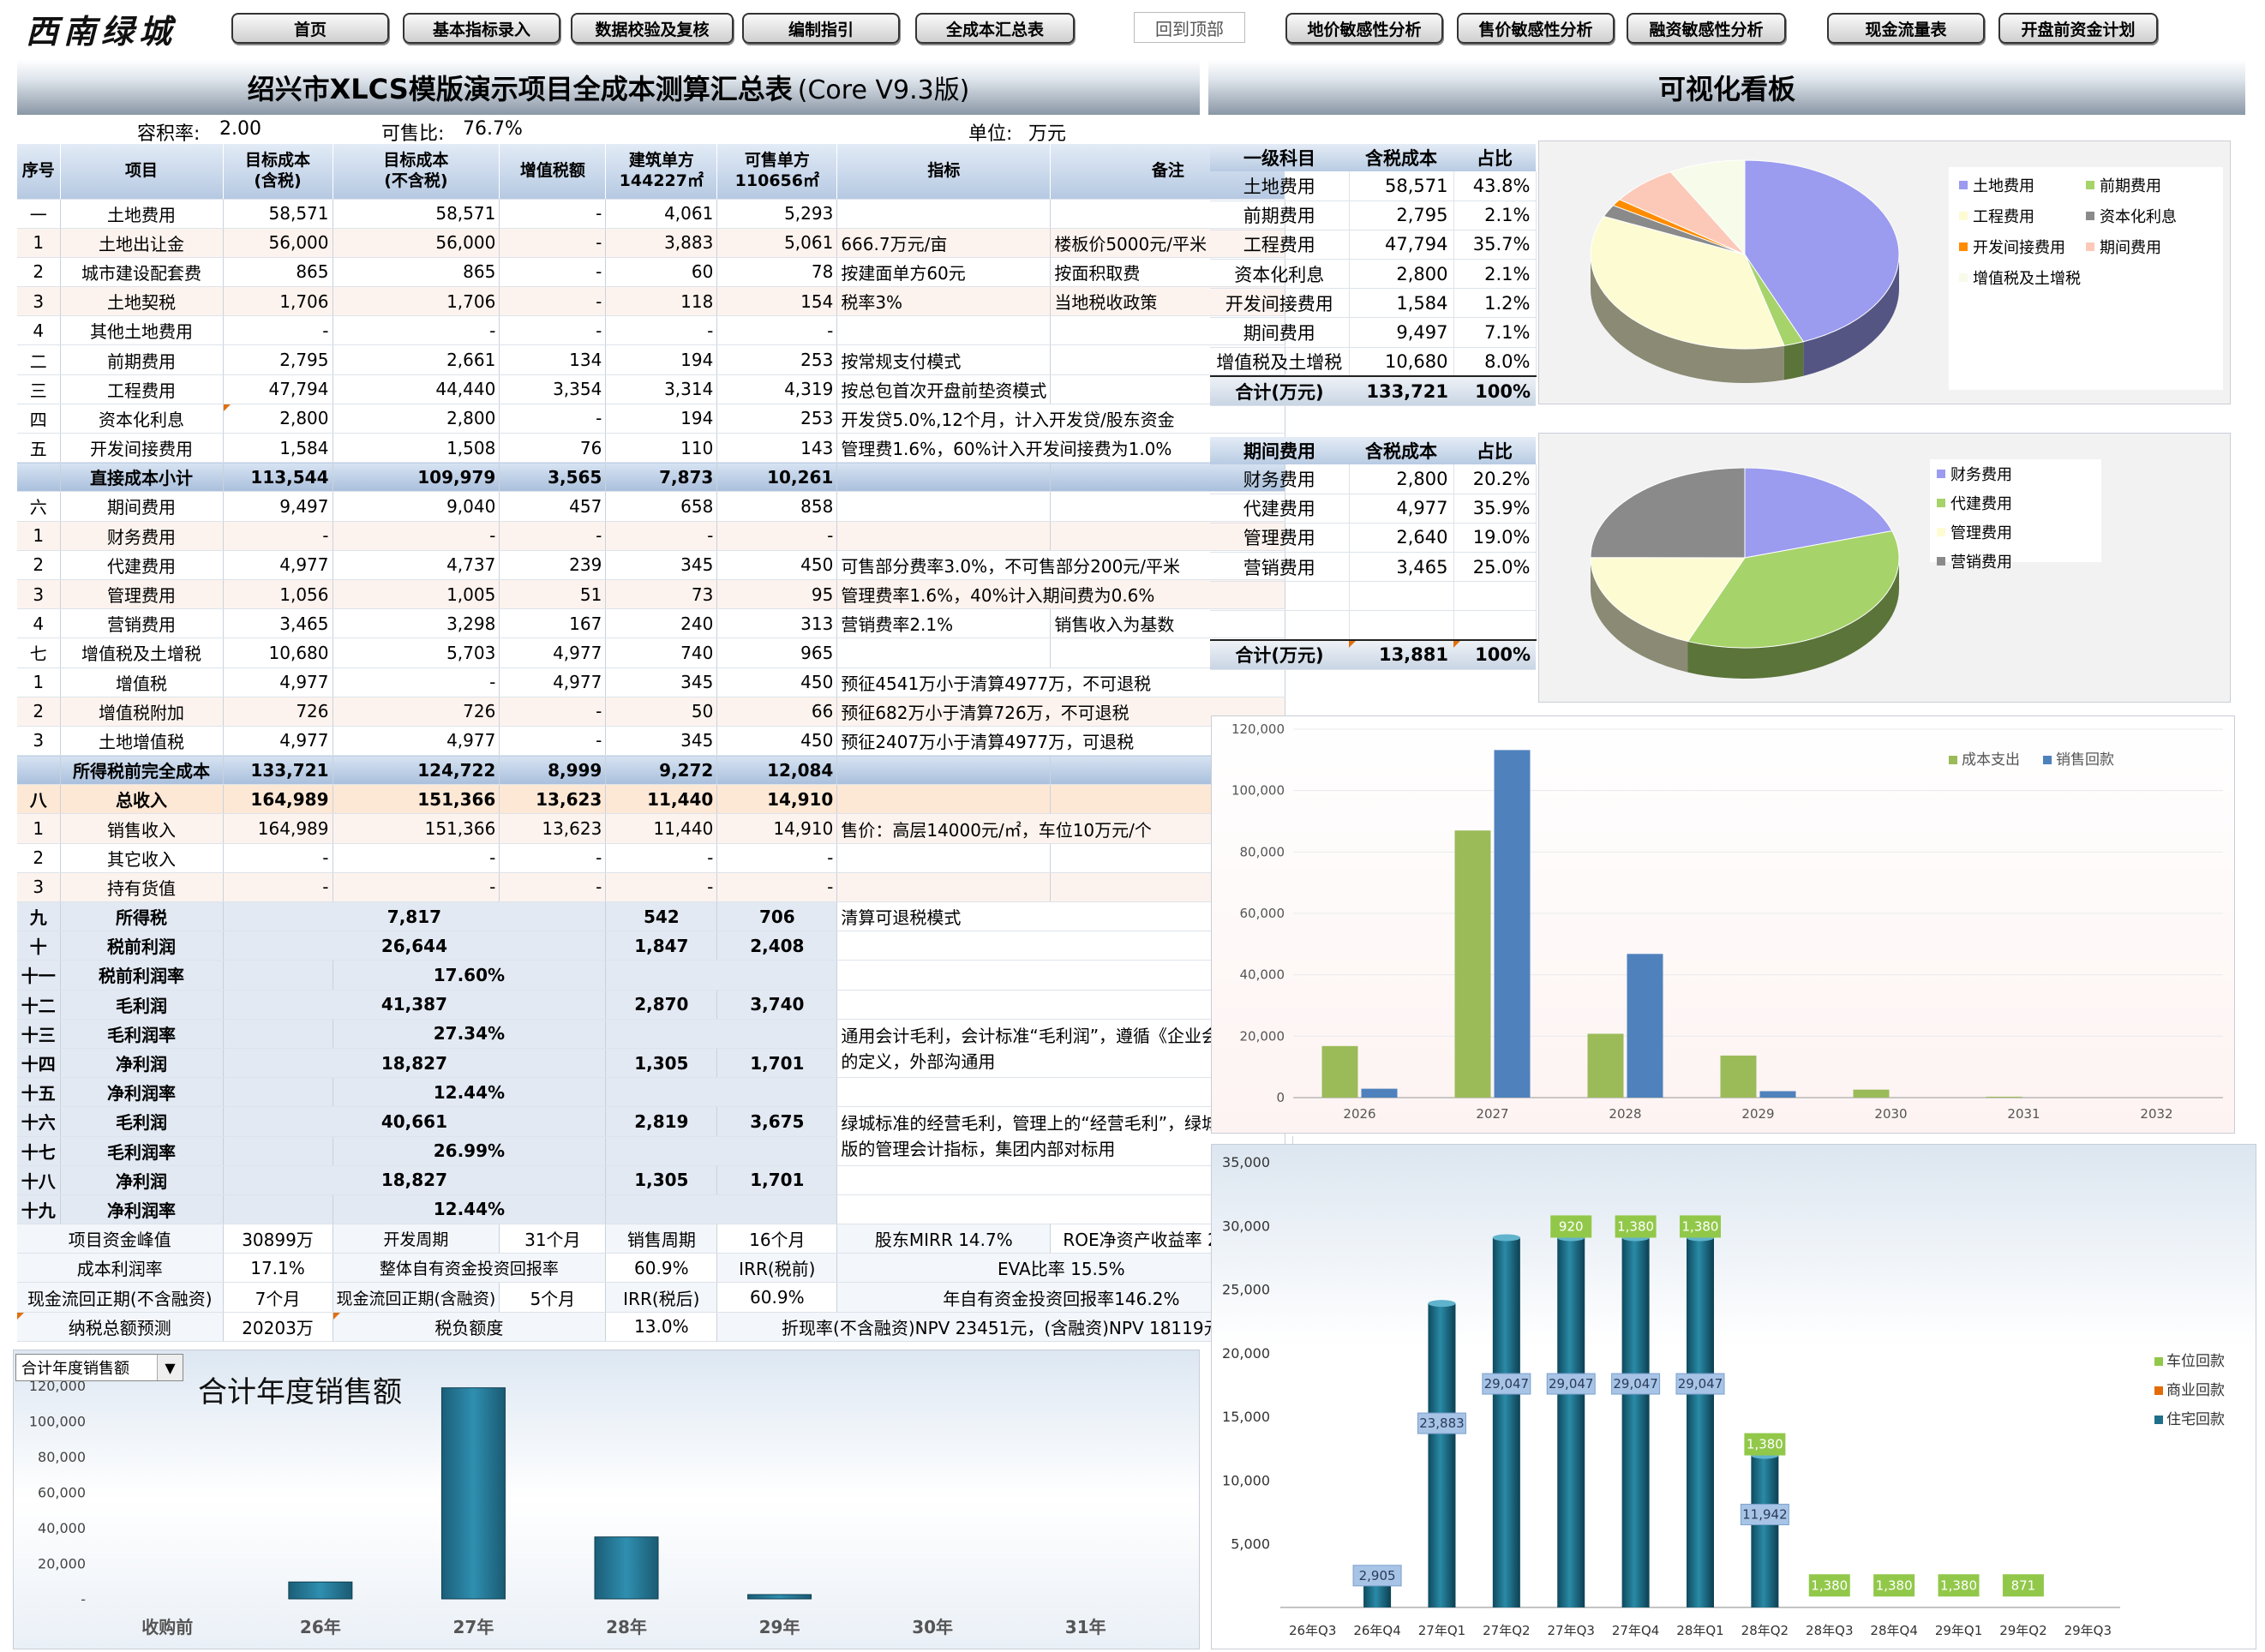  Describe the element at coordinates (142, 828) in the screenshot. I see `cell-item: 销售收入` at that location.